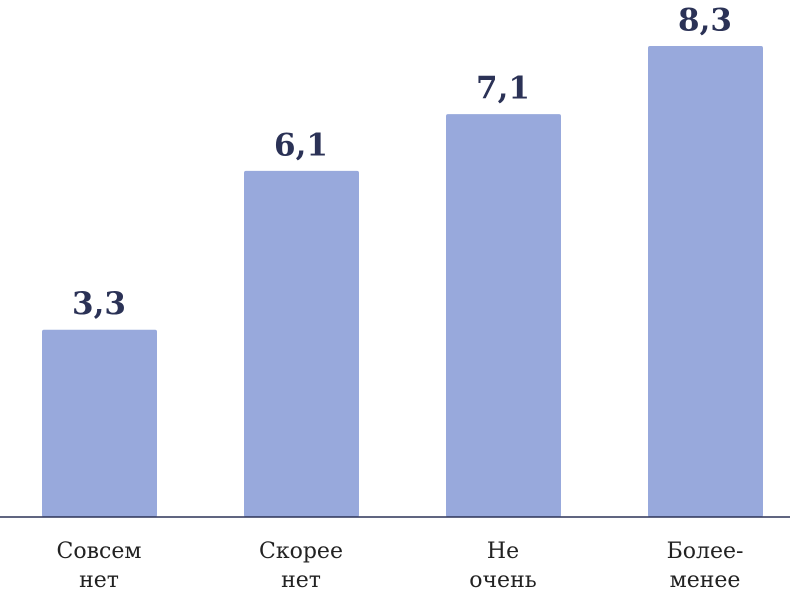 This screenshot has height=592, width=790. I want to click on value-label: 7,1, so click(503, 89).